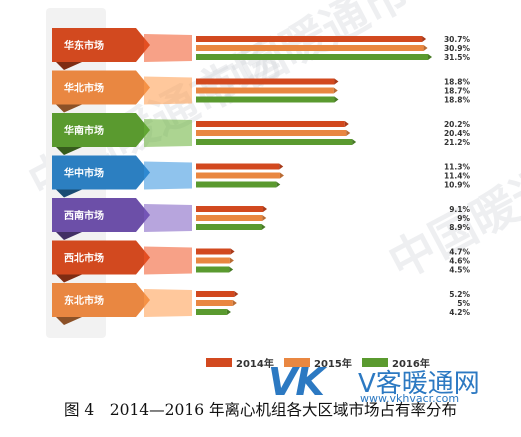 The image size is (521, 437). I want to click on region-label: 华北市场, so click(84, 88).